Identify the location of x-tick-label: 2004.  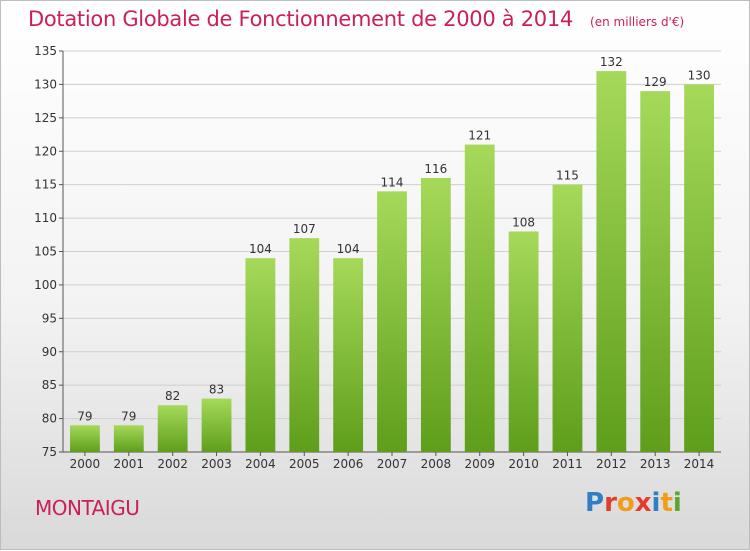
(260, 464).